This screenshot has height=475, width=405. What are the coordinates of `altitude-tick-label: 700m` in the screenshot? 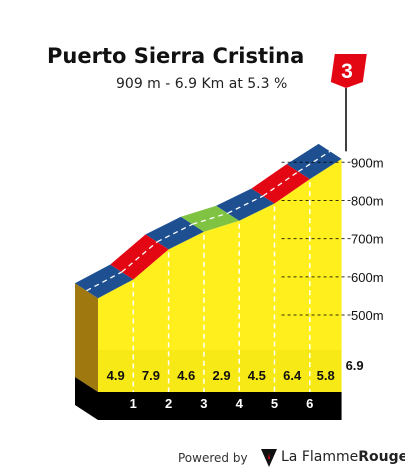 It's located at (367, 239).